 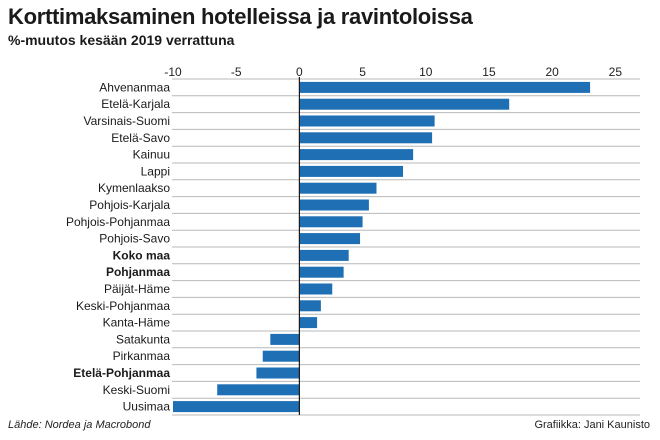 I want to click on x-tick-label: 15, so click(x=489, y=72).